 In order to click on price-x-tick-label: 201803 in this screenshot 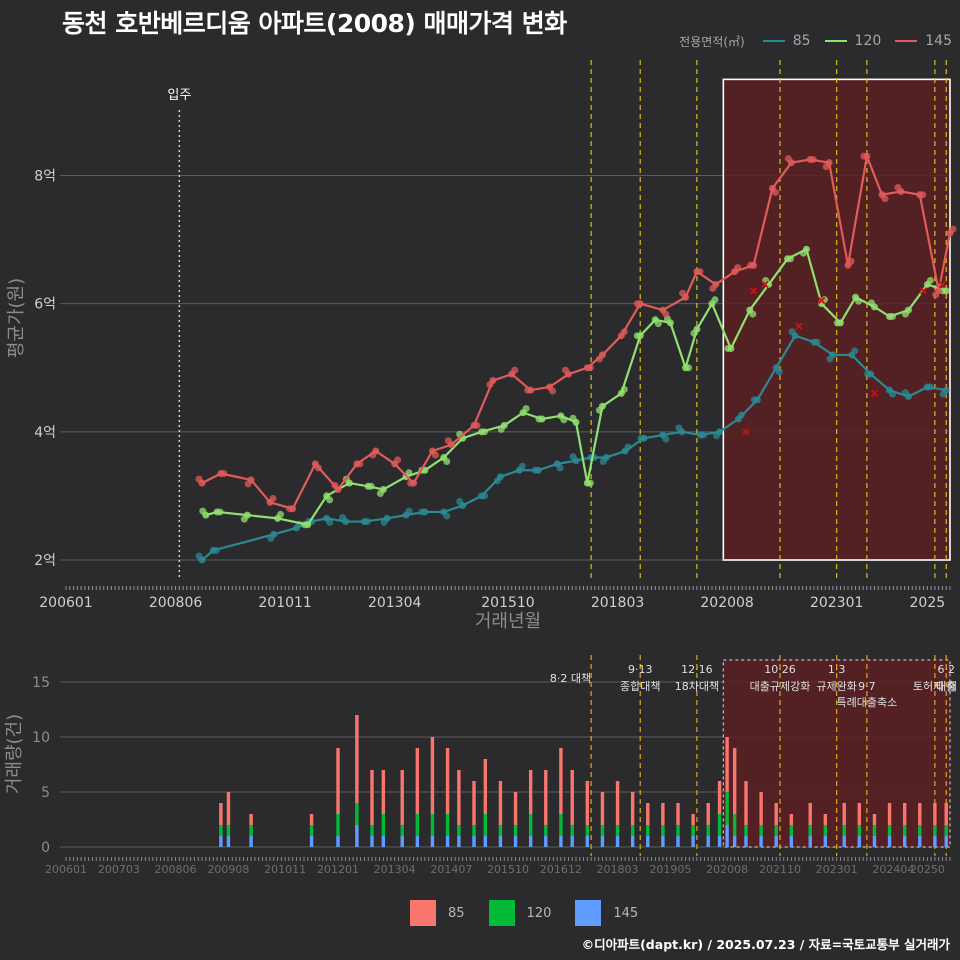, I will do `click(617, 603)`.